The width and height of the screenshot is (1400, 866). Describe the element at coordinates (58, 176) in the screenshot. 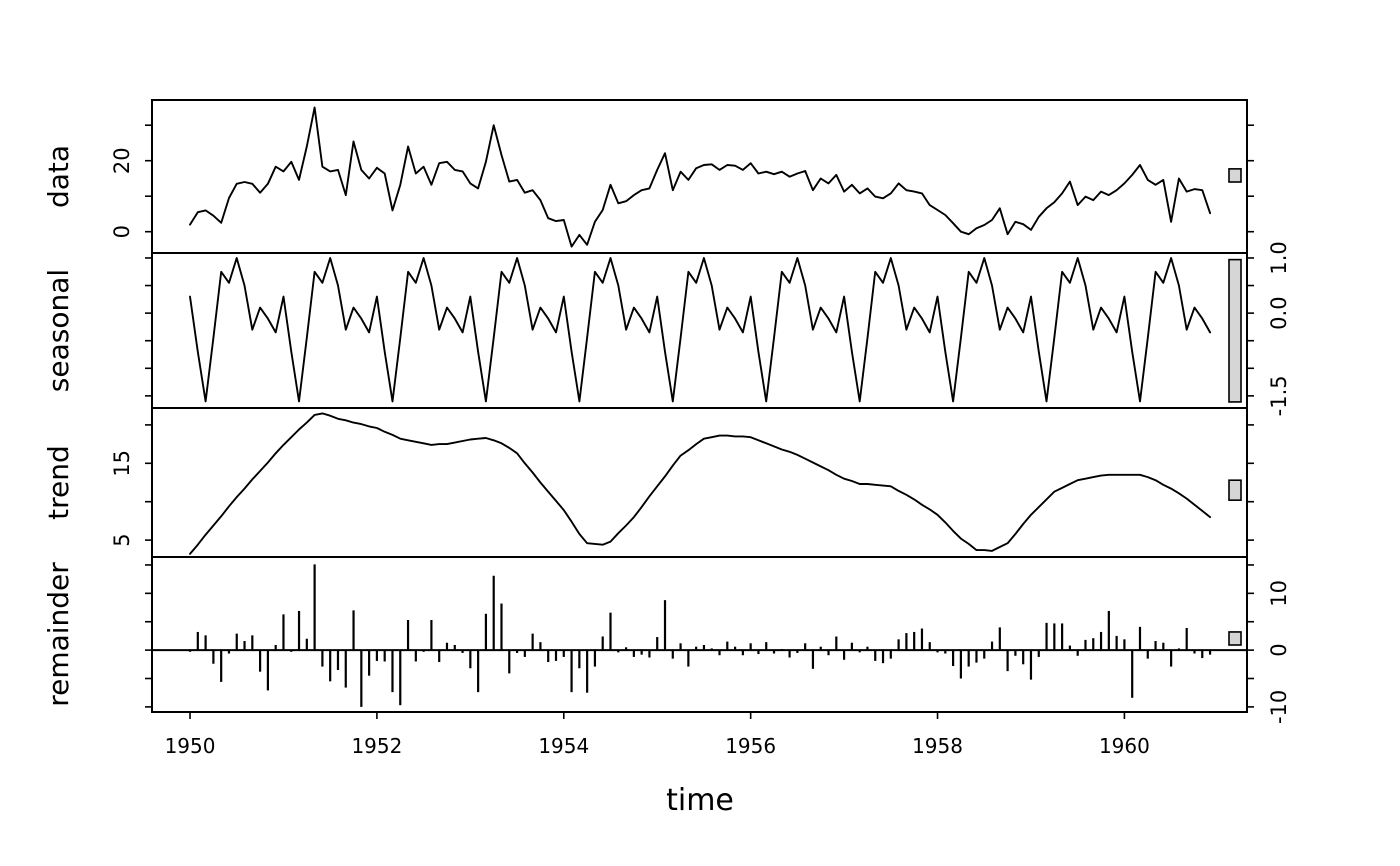

I see `panel-title-data: data` at that location.